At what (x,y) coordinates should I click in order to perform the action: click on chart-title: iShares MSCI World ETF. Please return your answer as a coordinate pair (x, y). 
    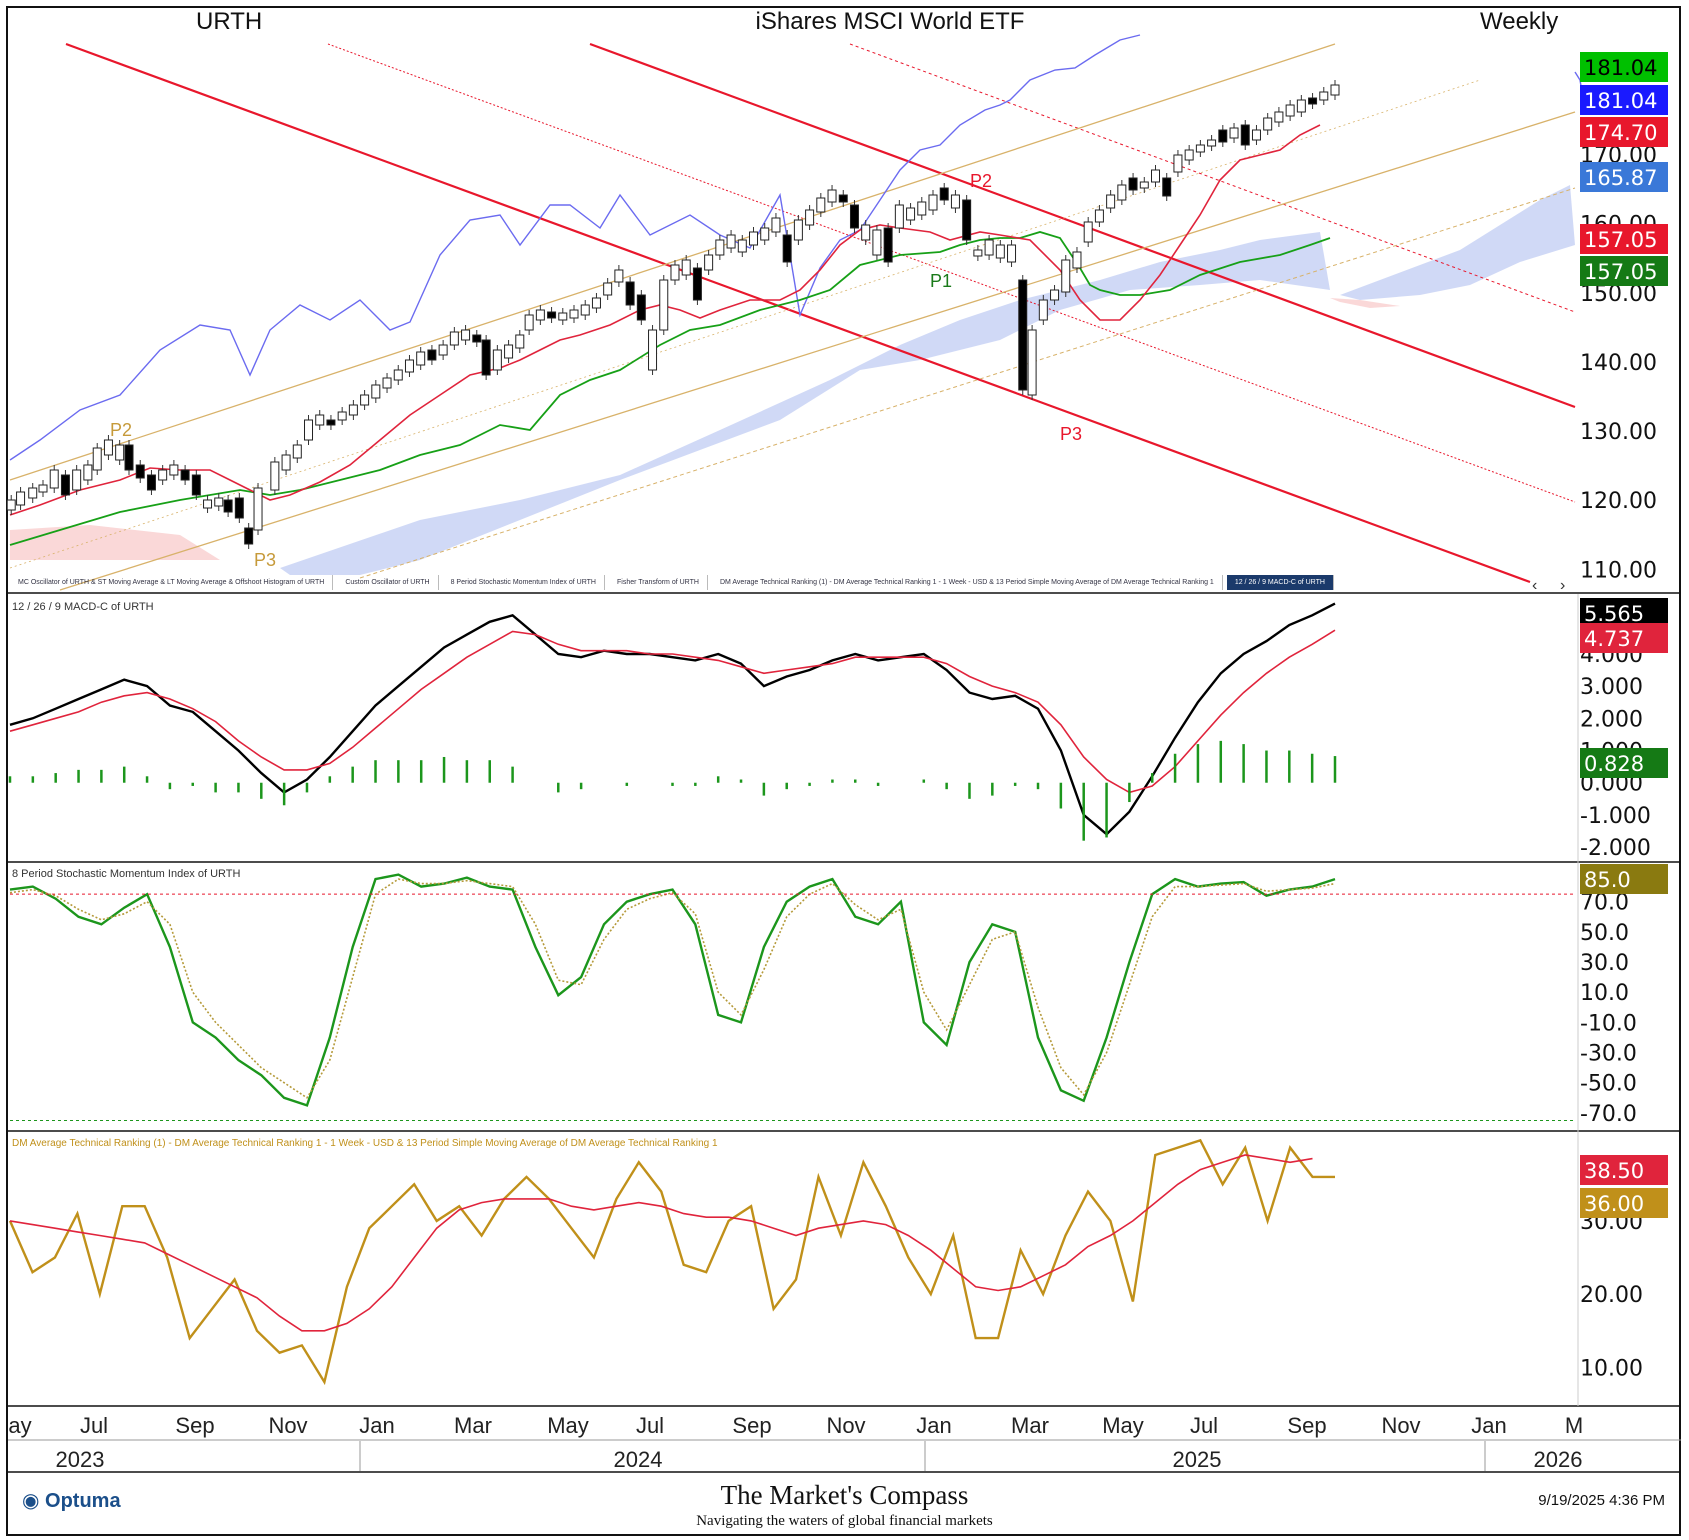
    Looking at the image, I should click on (890, 21).